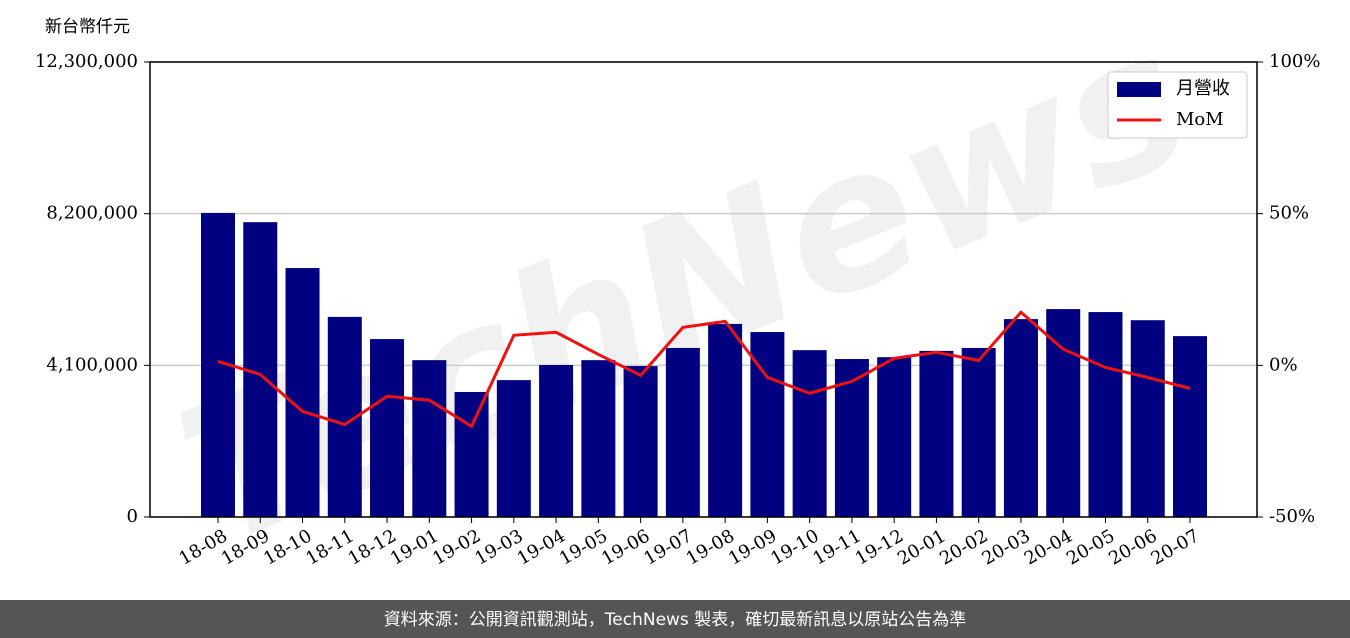 This screenshot has height=638, width=1350. What do you see at coordinates (1203, 88) in the screenshot?
I see `legend-label: 月營收` at bounding box center [1203, 88].